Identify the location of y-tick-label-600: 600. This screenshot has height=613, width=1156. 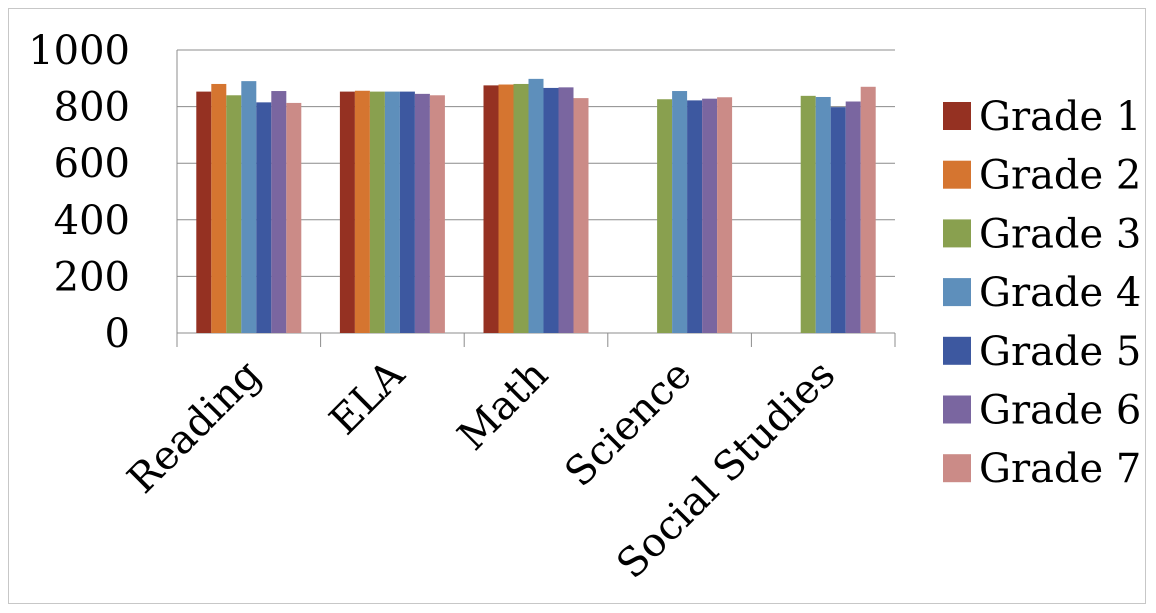
(92, 164).